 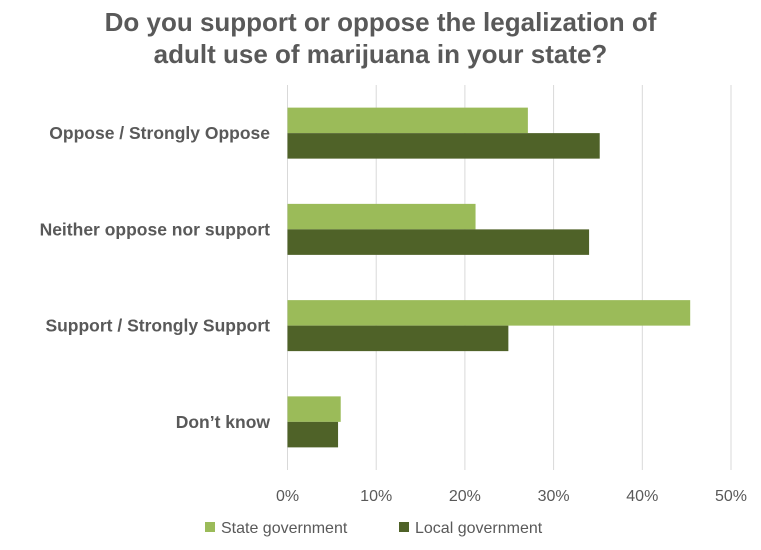 What do you see at coordinates (376, 496) in the screenshot?
I see `x-tick-label: 10%` at bounding box center [376, 496].